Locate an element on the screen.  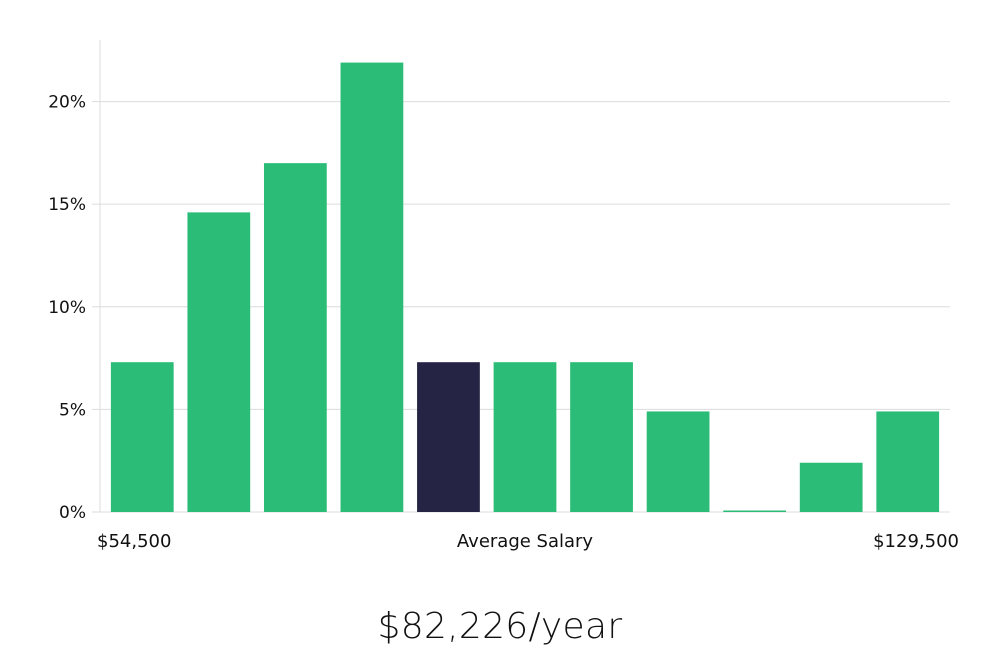
average-salary-value: $82,226/year is located at coordinates (500, 626).